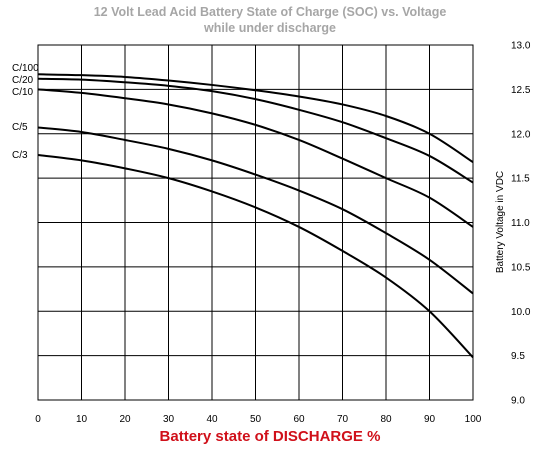  I want to click on y-tick-label: 12.0, so click(521, 134).